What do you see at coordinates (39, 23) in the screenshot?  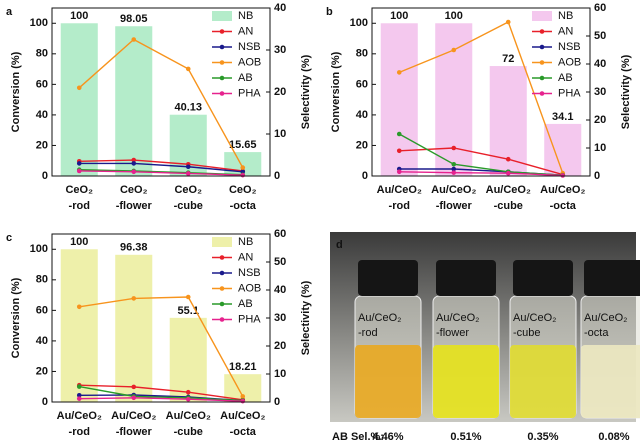 I see `y-tick-label: 100` at bounding box center [39, 23].